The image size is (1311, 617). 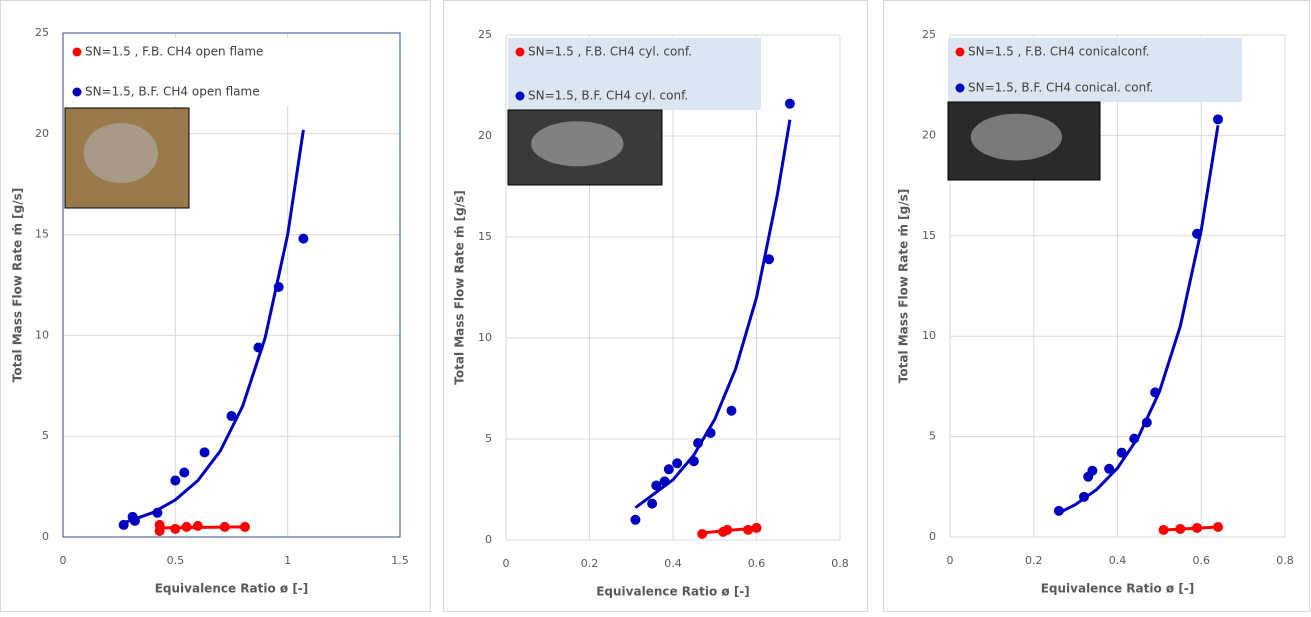 I want to click on x-tick-label: 1.5, so click(x=400, y=560).